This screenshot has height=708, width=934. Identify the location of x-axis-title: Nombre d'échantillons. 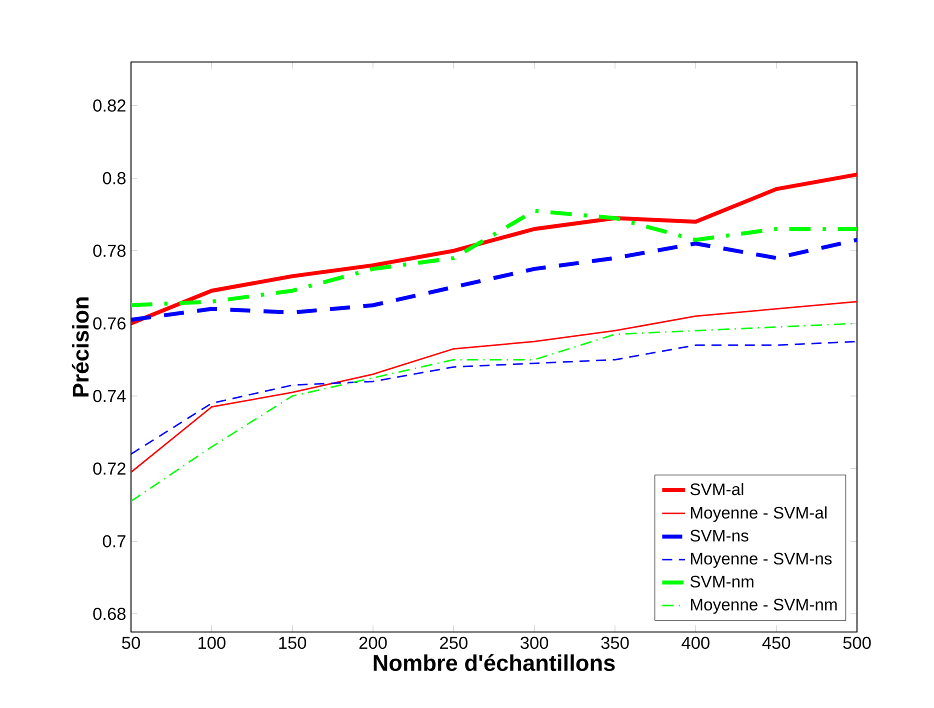
(494, 662).